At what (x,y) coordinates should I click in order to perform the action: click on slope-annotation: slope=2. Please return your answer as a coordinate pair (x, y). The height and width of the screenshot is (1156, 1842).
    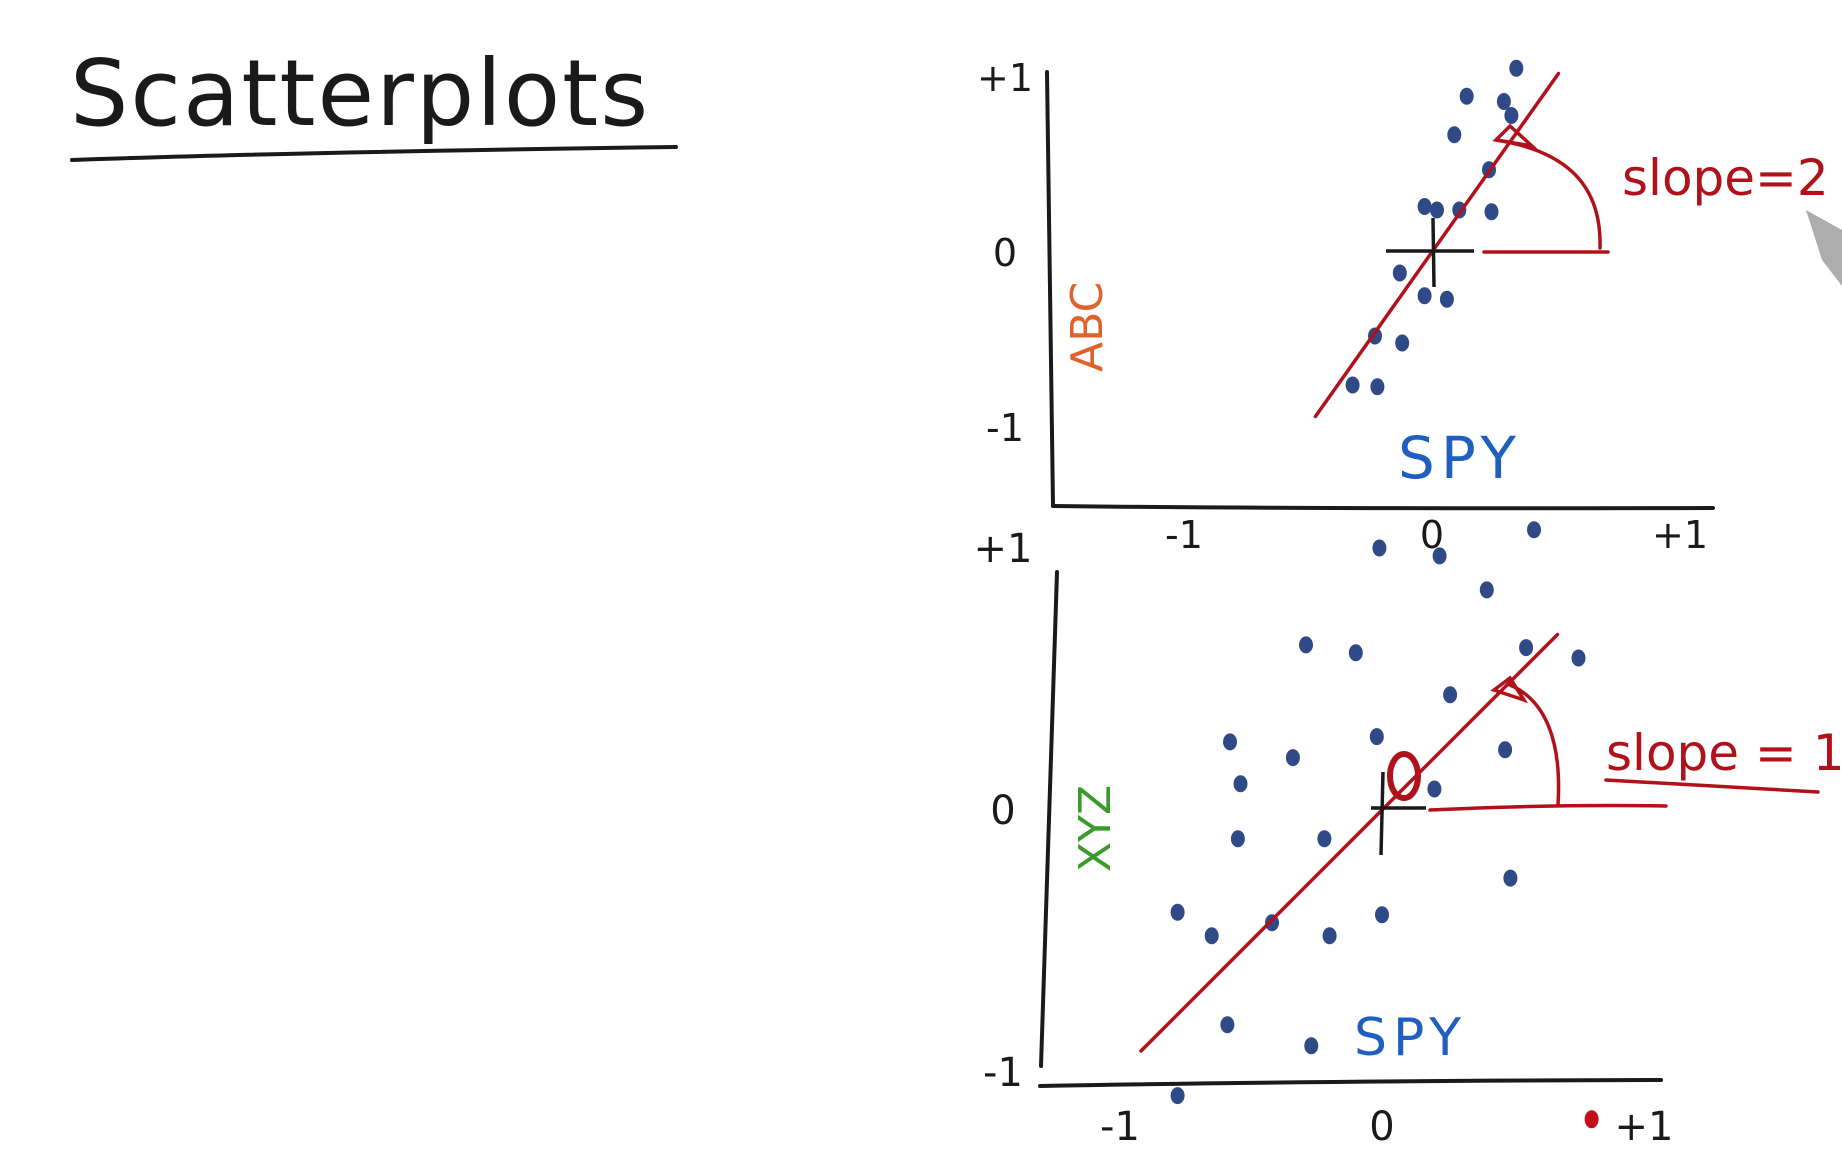
    Looking at the image, I should click on (1725, 178).